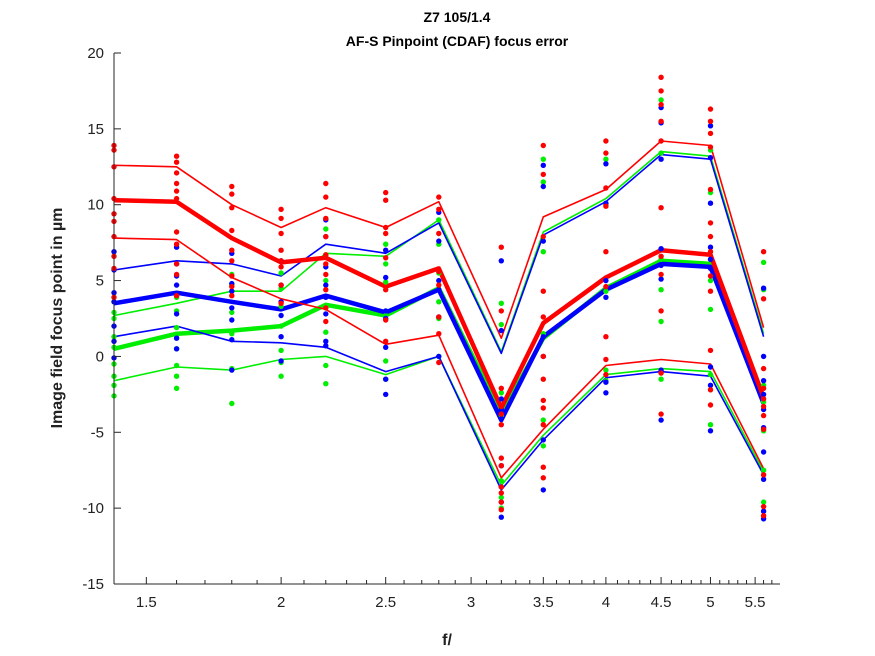  I want to click on y-tick-label: 15, so click(95, 129).